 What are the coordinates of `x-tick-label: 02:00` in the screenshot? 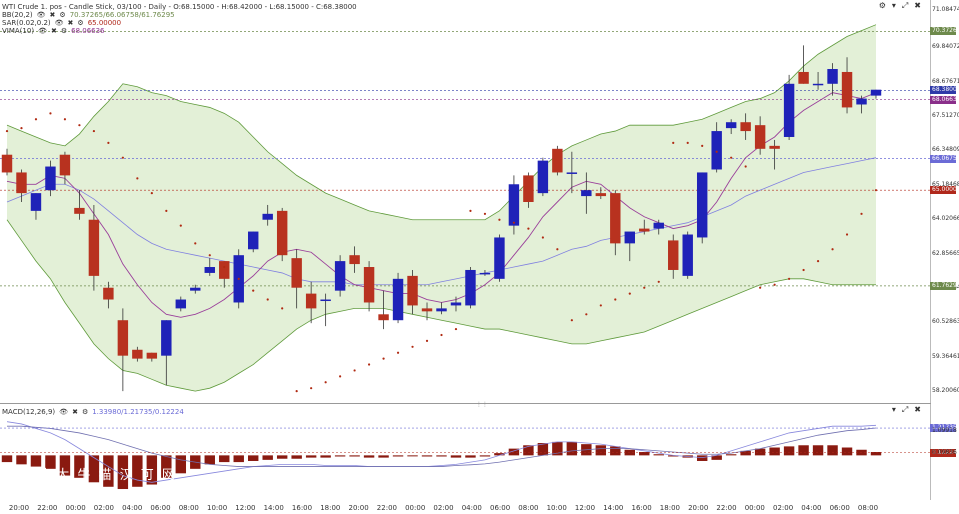 It's located at (783, 508).